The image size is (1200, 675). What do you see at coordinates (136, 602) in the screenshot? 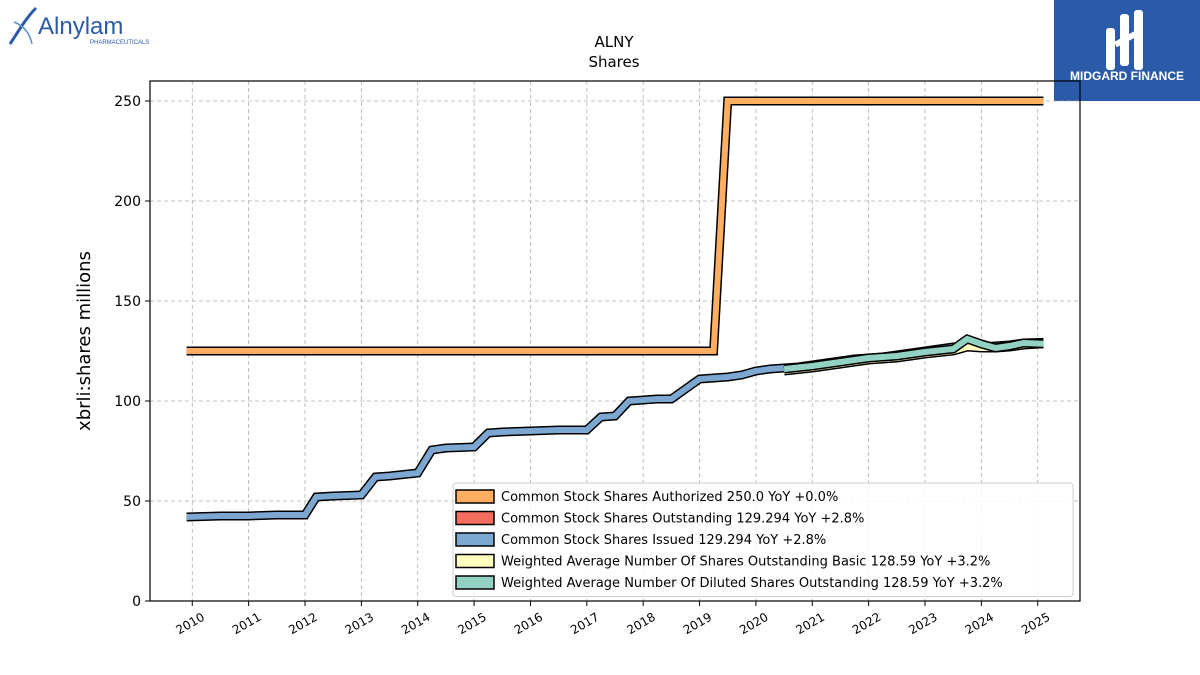
I see `y-tick-label: 0` at bounding box center [136, 602].